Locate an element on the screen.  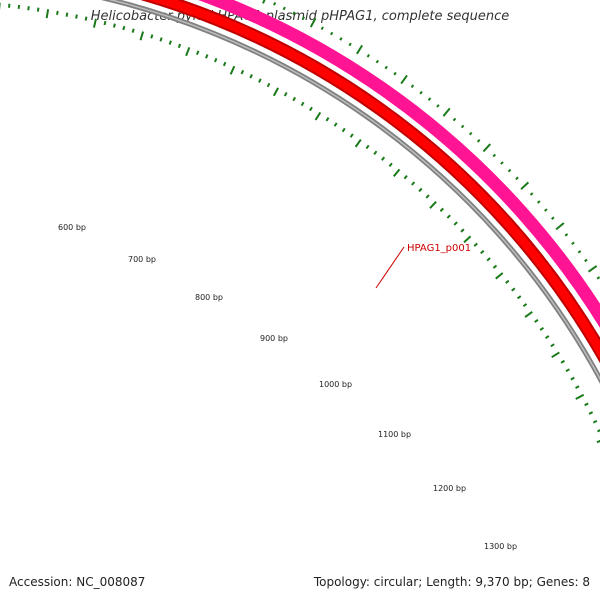
bp-position-label: 700 bp is located at coordinates (142, 259).